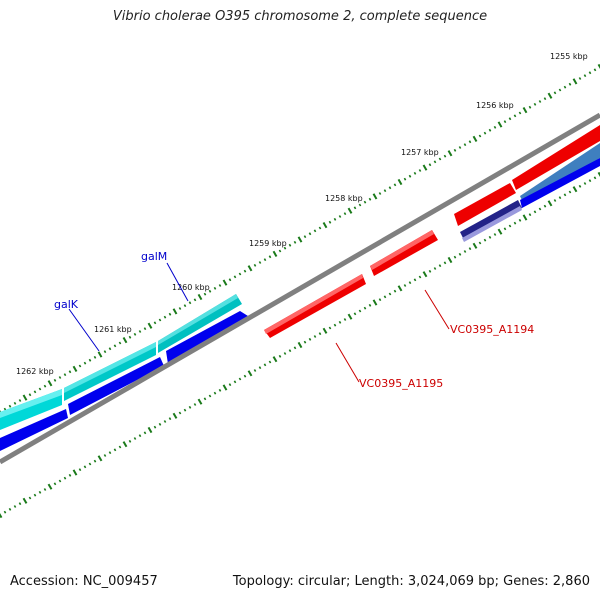 This screenshot has height=600, width=600. Describe the element at coordinates (420, 152) in the screenshot. I see `tick-label-1257: 1257 kbp` at that location.